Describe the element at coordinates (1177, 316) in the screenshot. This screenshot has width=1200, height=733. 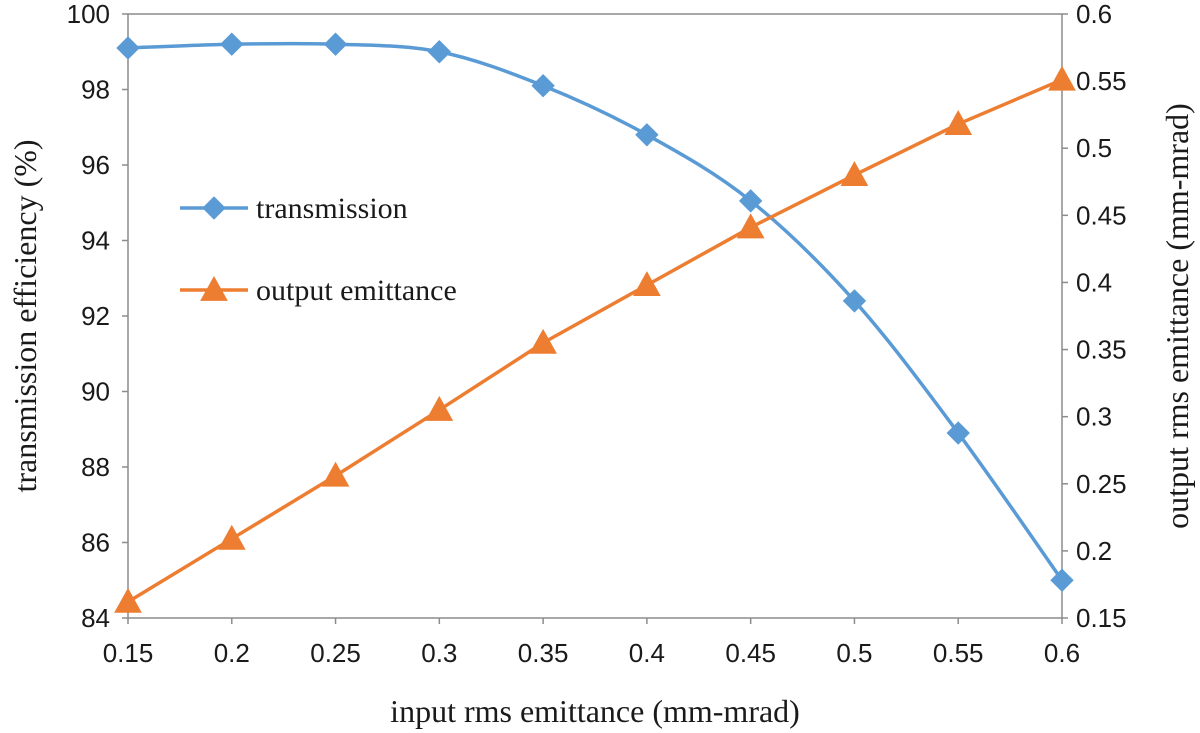
I see `right-y-axis-title: output rms emittance (mm-mrad)` at that location.